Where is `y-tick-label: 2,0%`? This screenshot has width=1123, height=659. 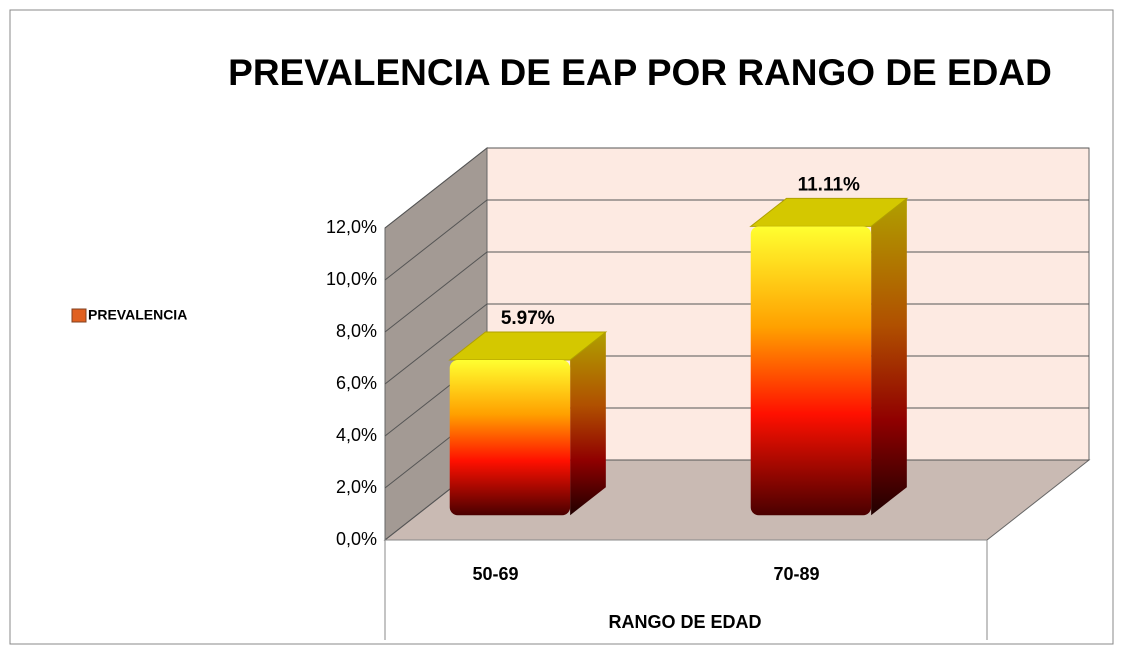
y-tick-label: 2,0% is located at coordinates (356, 487).